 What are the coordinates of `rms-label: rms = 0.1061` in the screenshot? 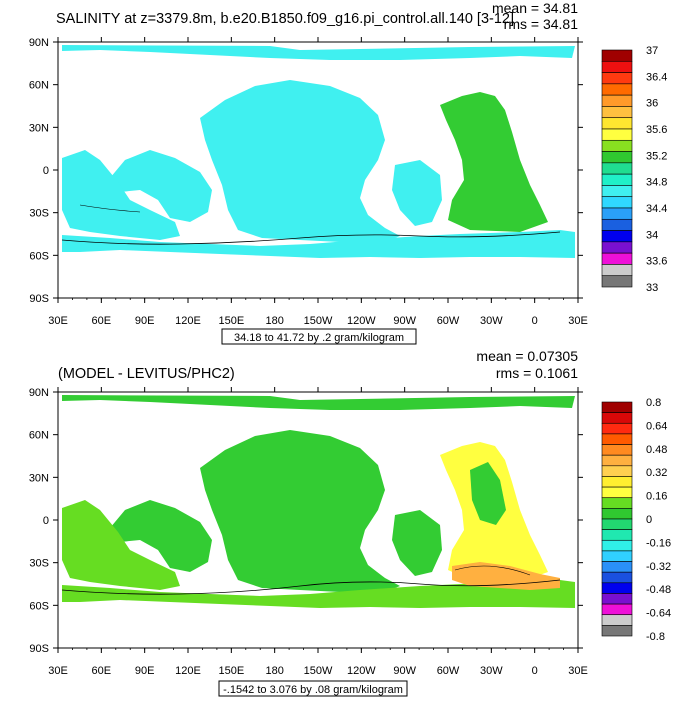 It's located at (537, 373).